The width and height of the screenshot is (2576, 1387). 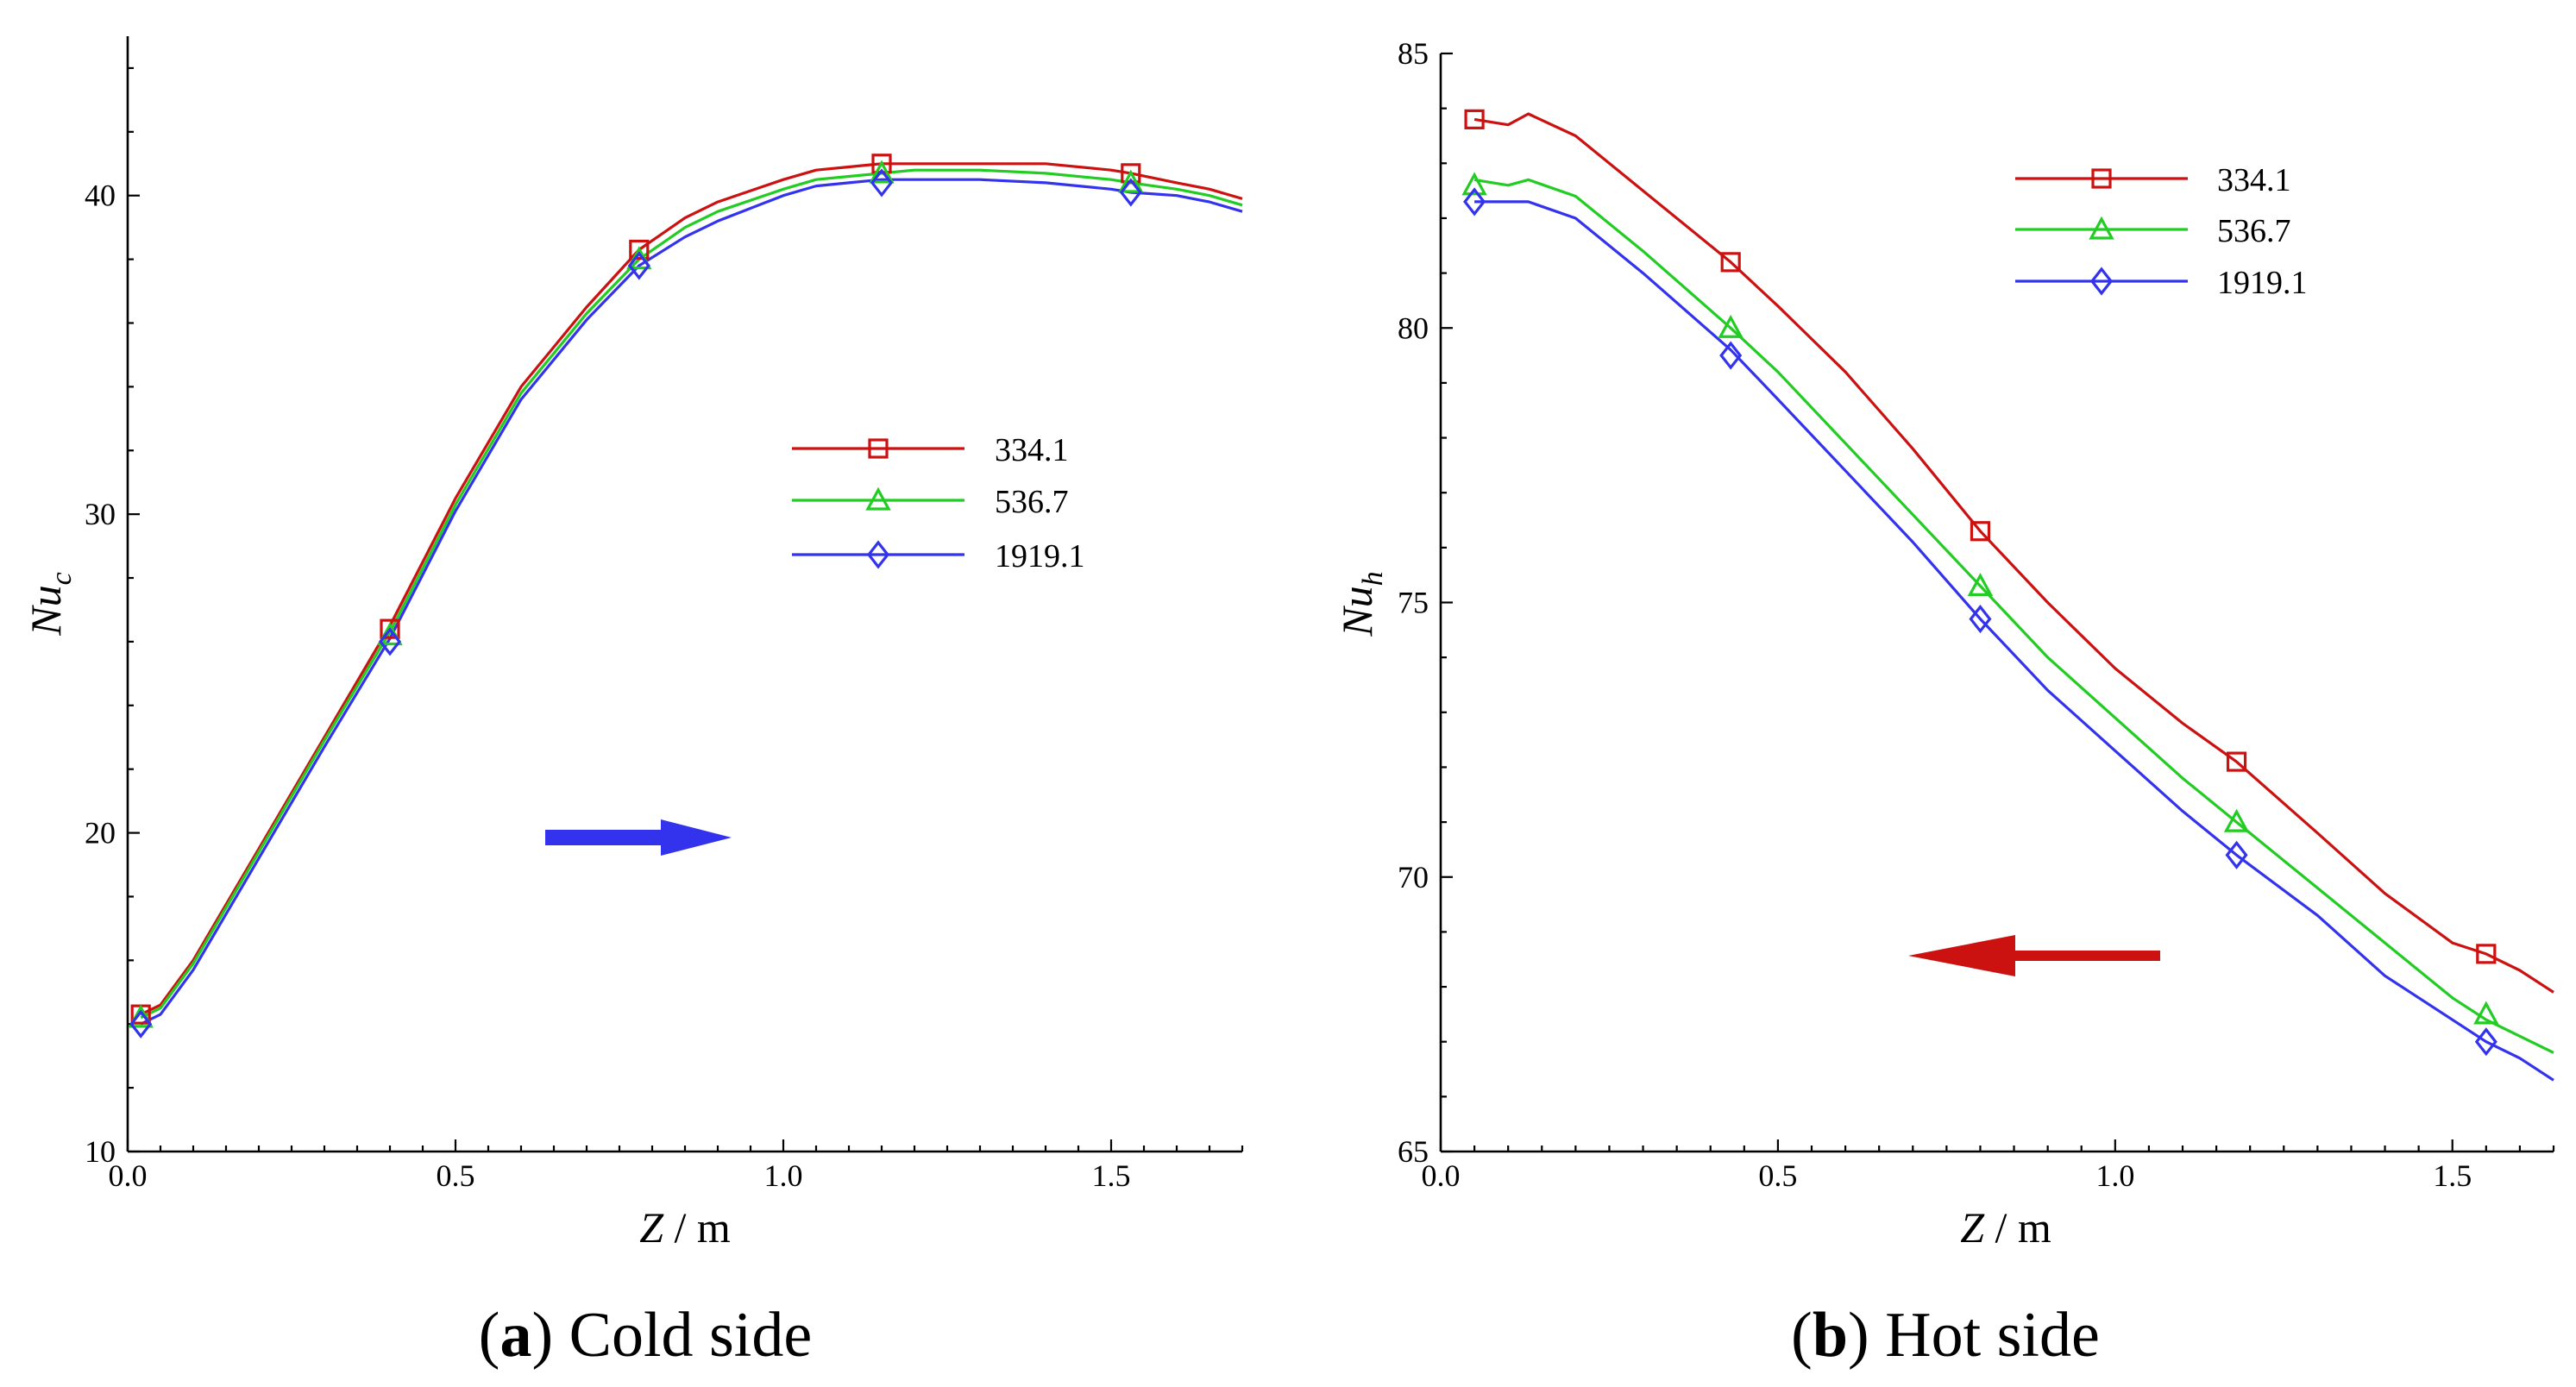 What do you see at coordinates (930, 450) in the screenshot?
I see `panel-a-legend-entry-1: 334.1` at bounding box center [930, 450].